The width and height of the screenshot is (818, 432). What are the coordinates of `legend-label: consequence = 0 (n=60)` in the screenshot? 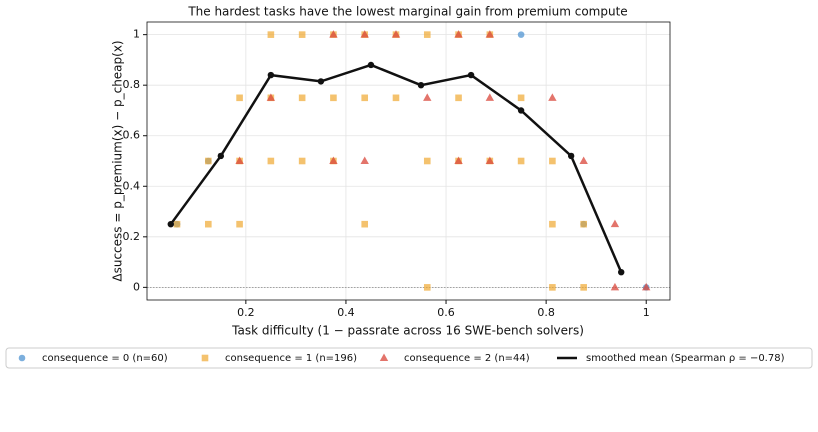 It's located at (105, 358).